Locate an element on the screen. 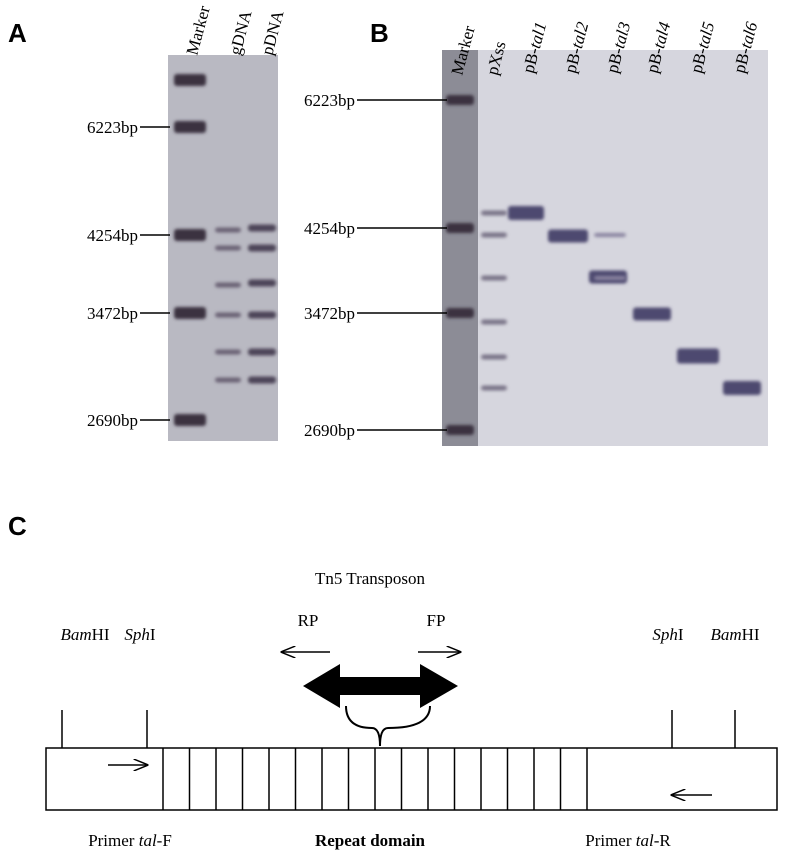 This screenshot has height=862, width=787. lane-label: gDNA is located at coordinates (241, 32).